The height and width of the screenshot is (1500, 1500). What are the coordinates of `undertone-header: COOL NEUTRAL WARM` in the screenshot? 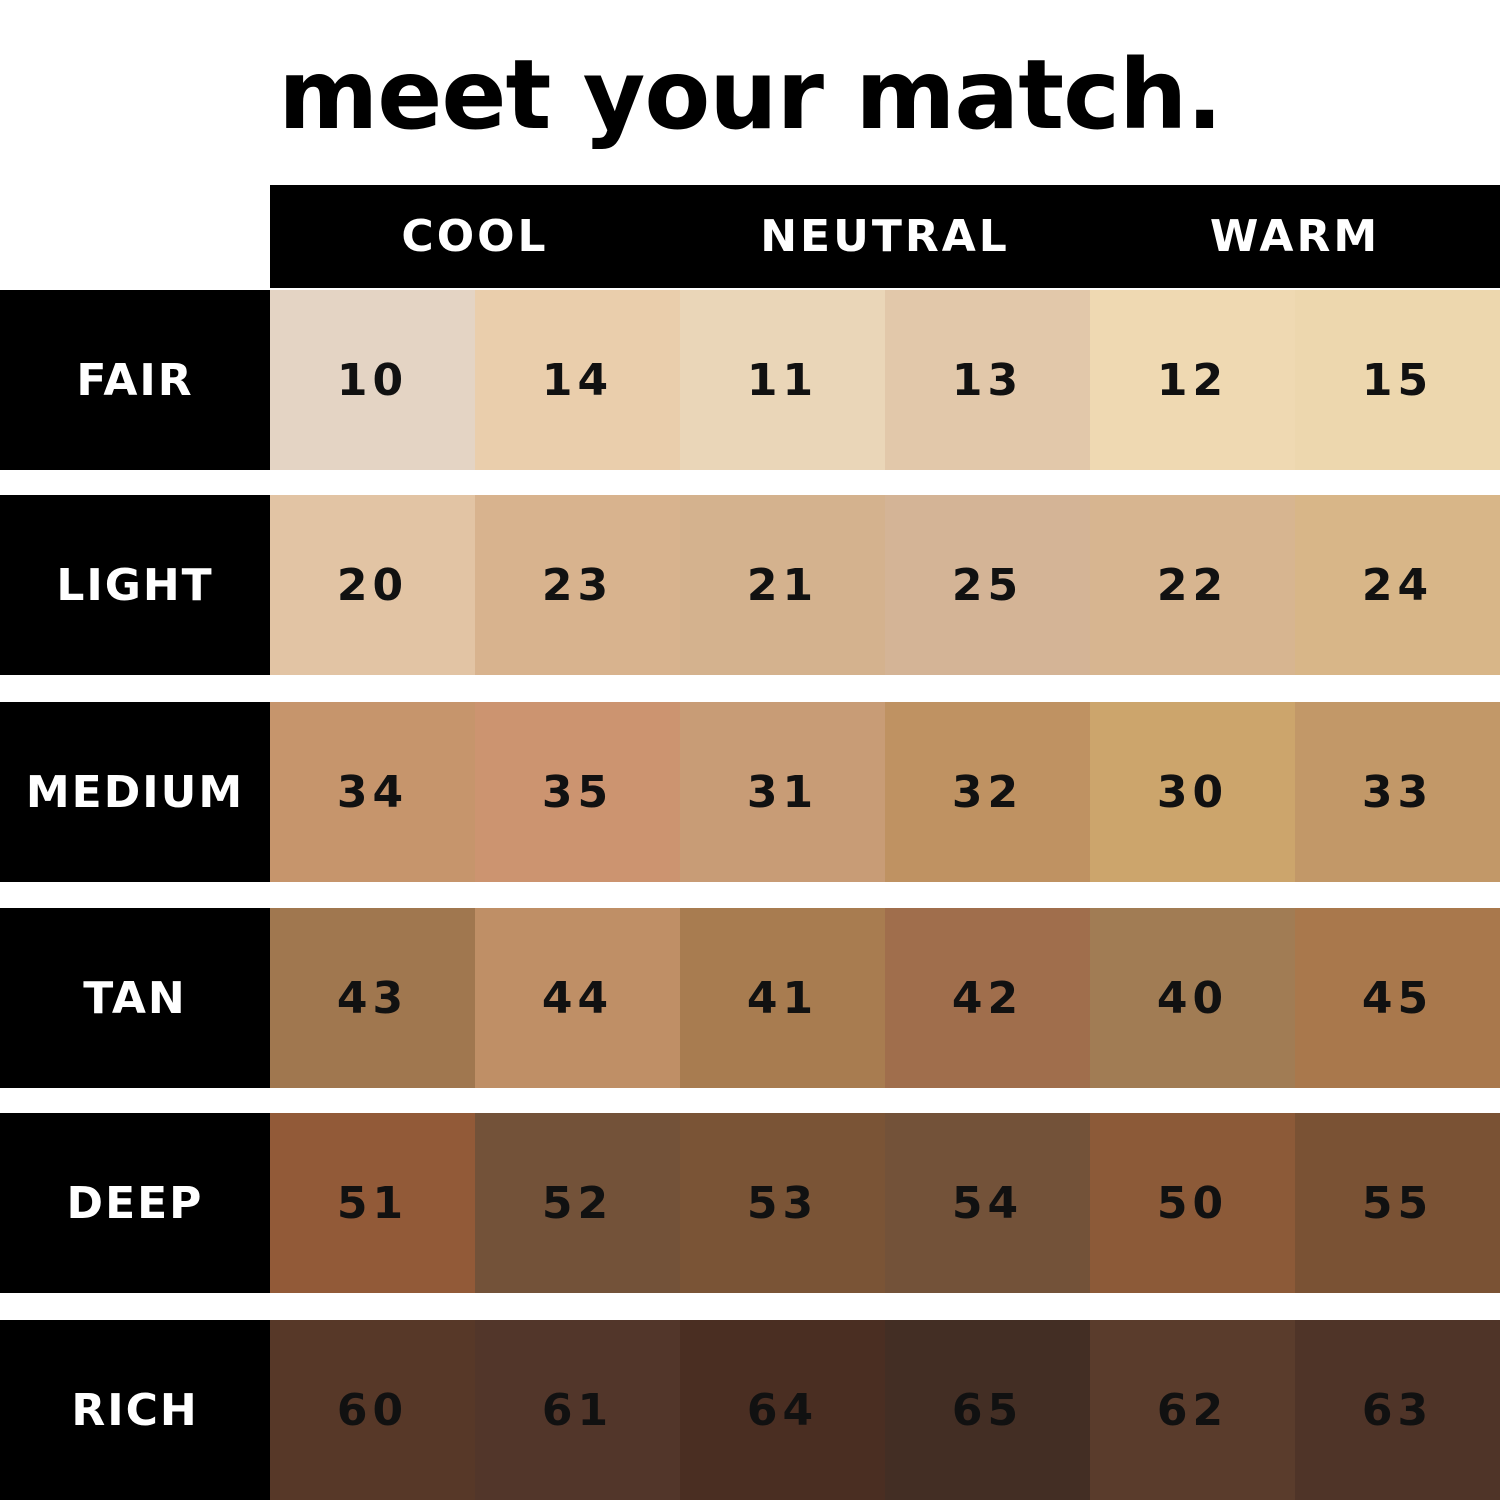 It's located at (885, 236).